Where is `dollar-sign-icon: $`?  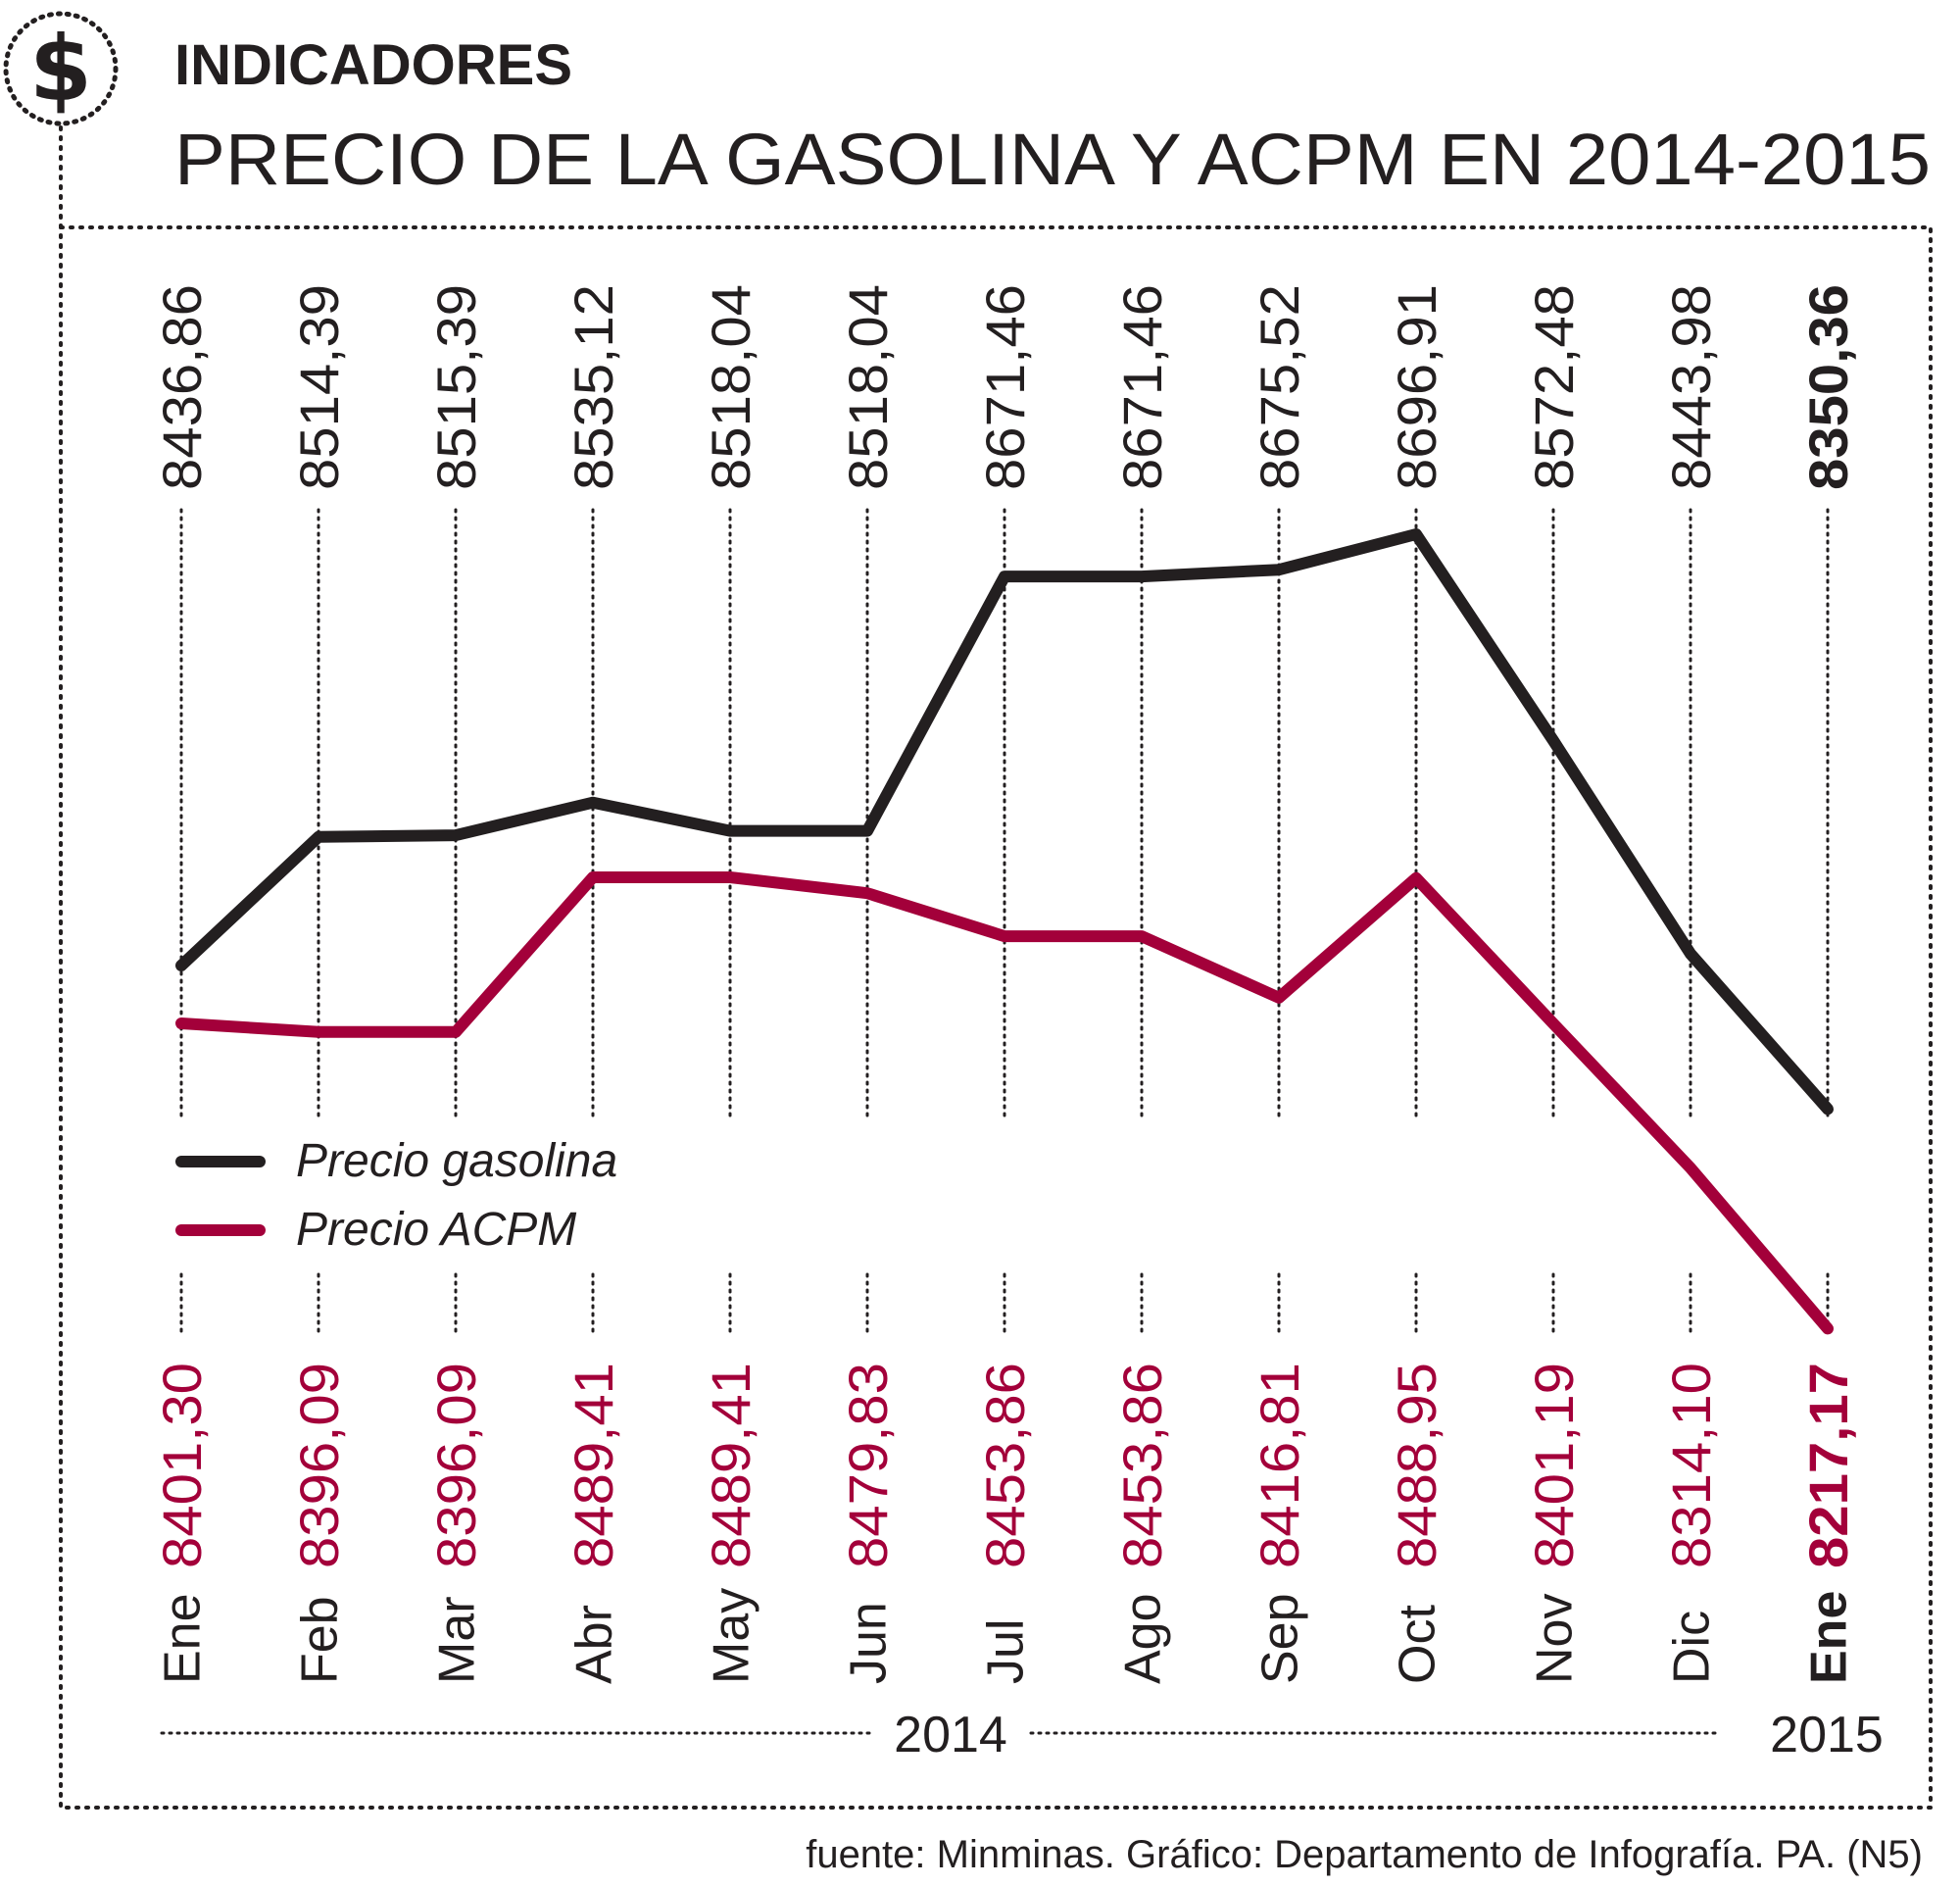
dollar-sign-icon: $ is located at coordinates (61, 68).